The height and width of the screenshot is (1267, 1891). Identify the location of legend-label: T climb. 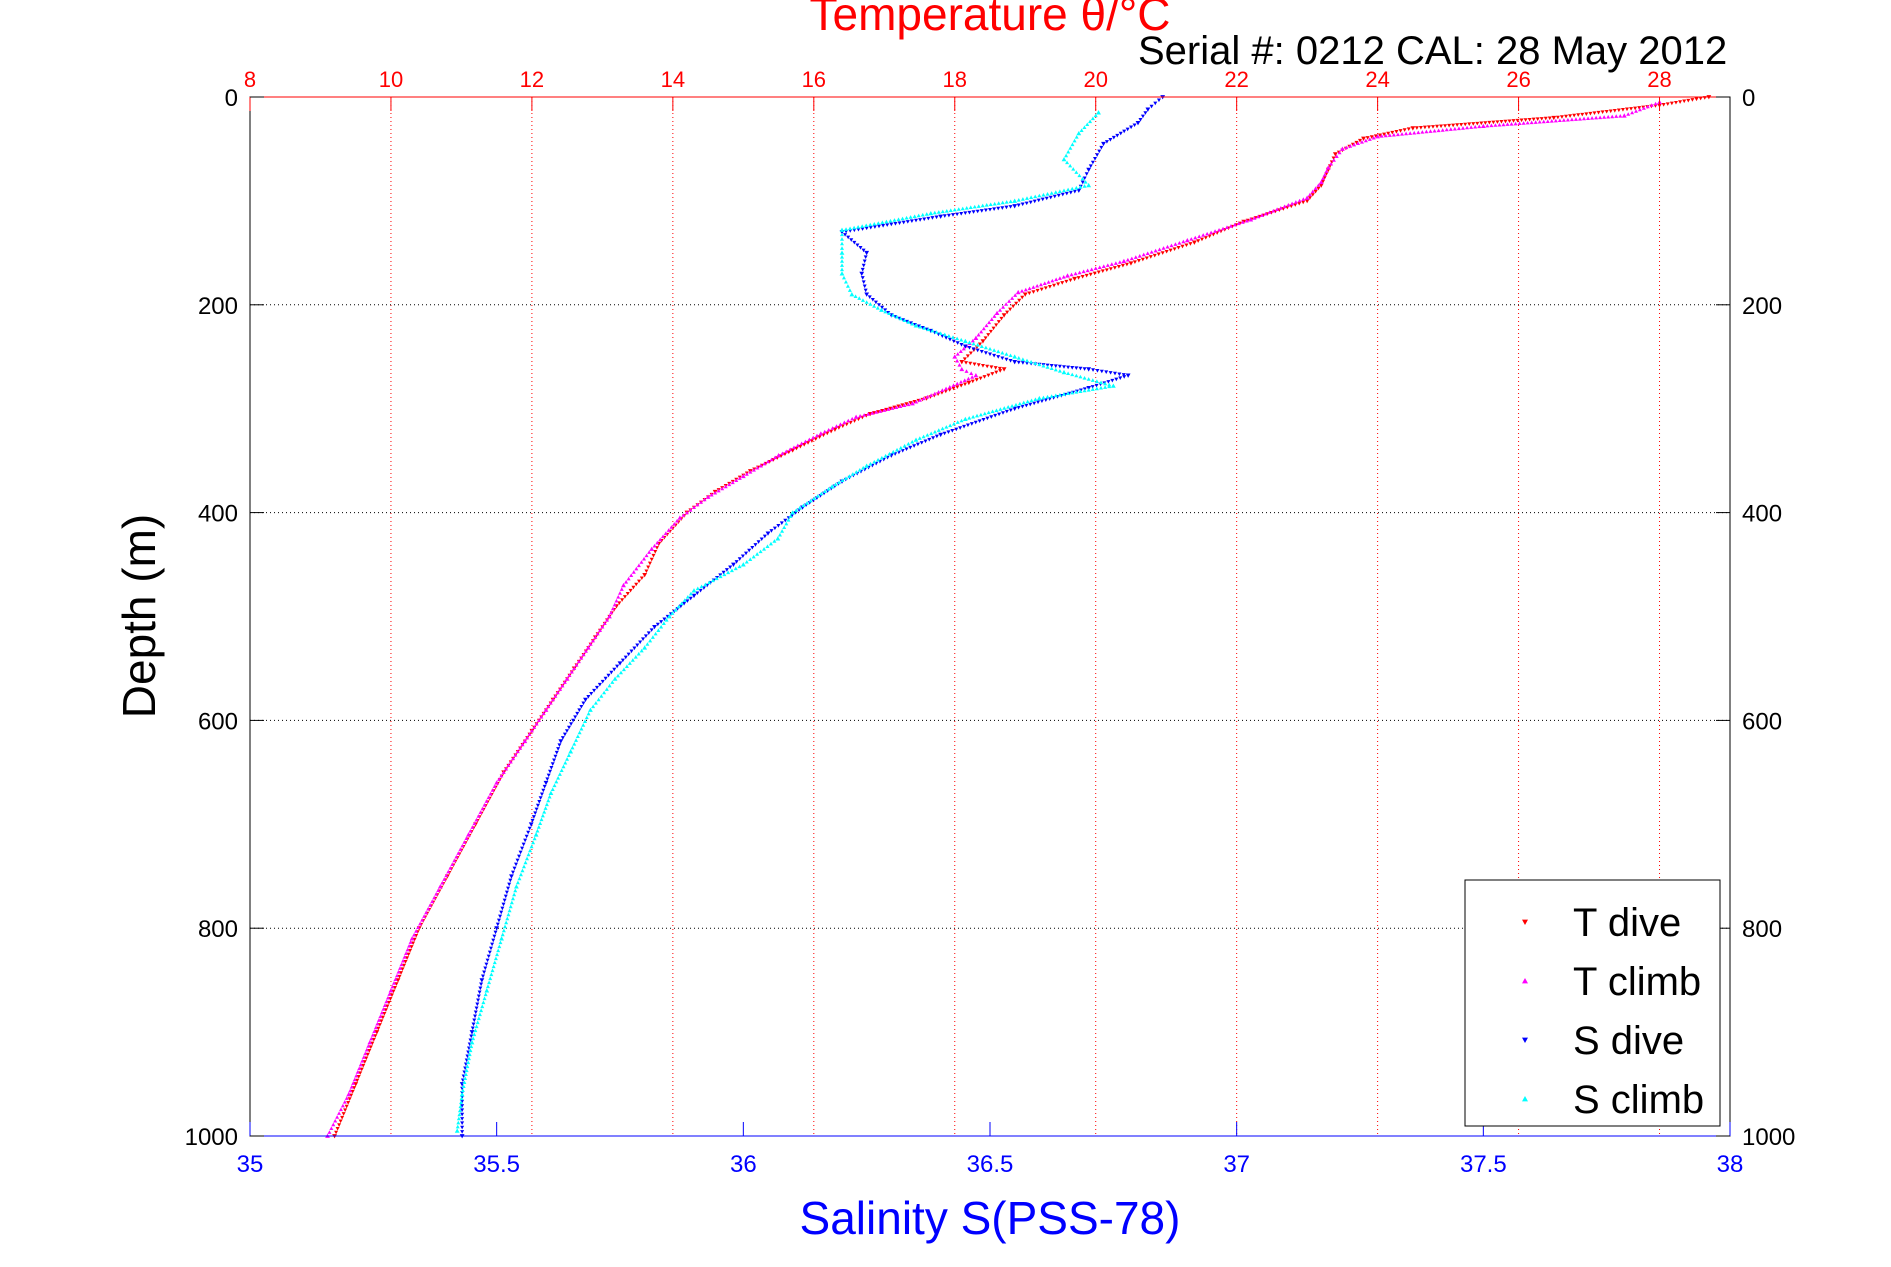
(1637, 982).